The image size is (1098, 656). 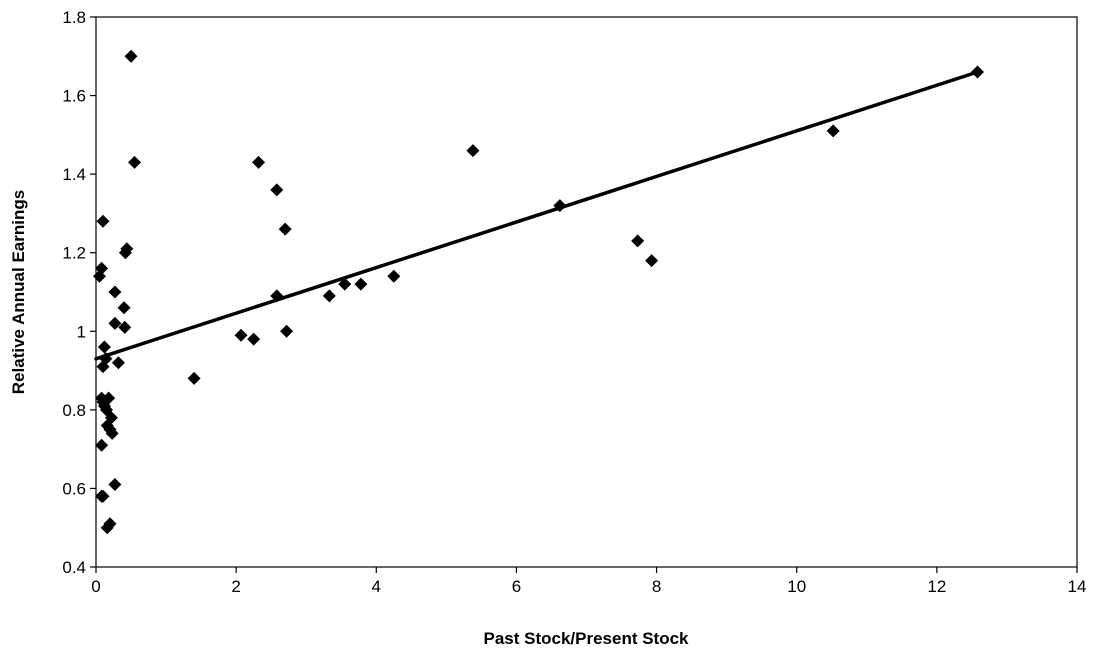 What do you see at coordinates (796, 586) in the screenshot?
I see `x-tick-label: 10` at bounding box center [796, 586].